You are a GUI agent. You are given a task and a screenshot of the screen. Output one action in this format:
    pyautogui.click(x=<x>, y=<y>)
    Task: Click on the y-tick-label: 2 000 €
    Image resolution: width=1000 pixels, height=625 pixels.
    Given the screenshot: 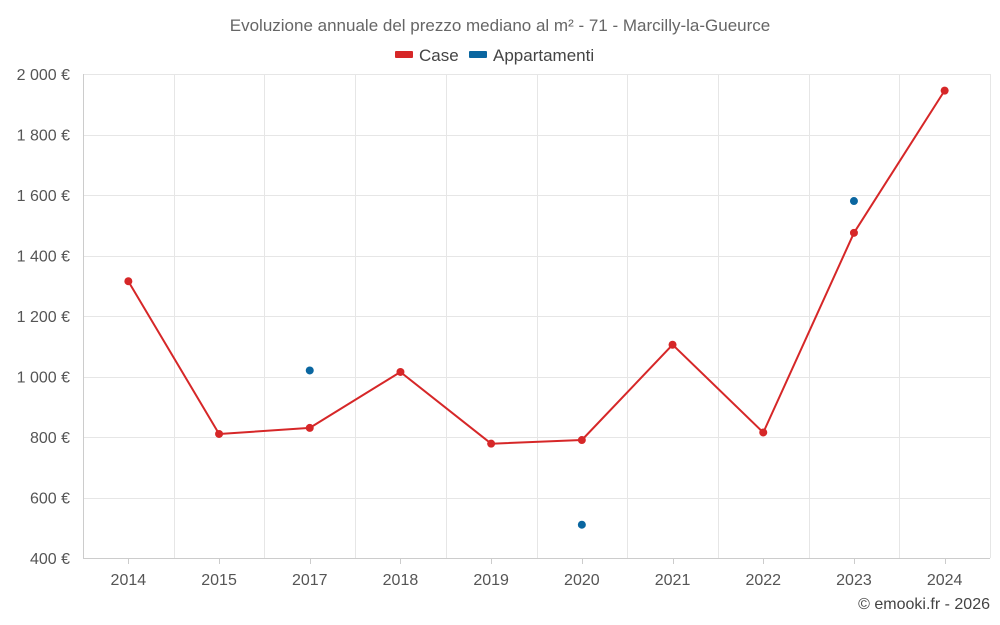 What is the action you would take?
    pyautogui.click(x=43, y=75)
    